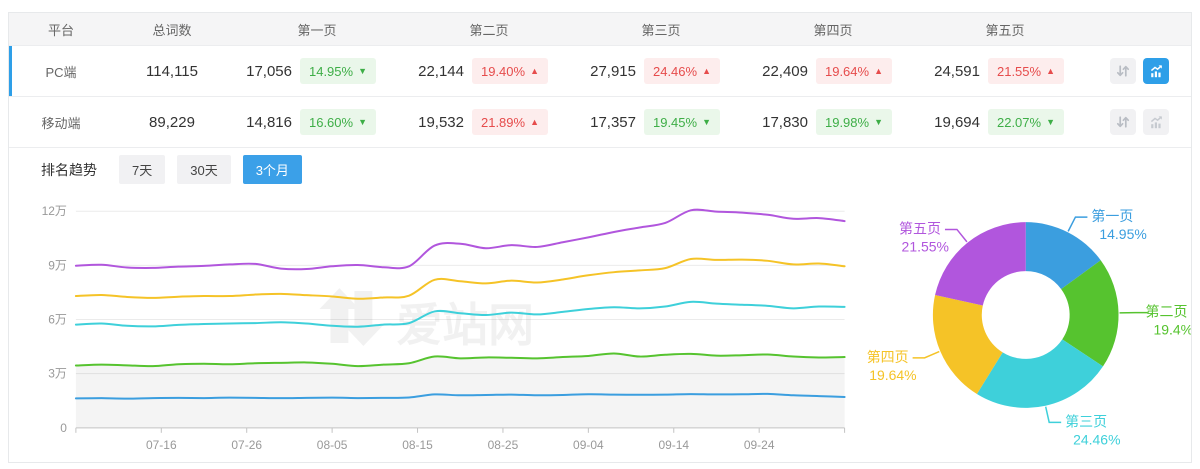 Image resolution: width=1200 pixels, height=469 pixels. What do you see at coordinates (600, 169) in the screenshot?
I see `trend-bar: 排名趋势 7天 30天 3个月` at bounding box center [600, 169].